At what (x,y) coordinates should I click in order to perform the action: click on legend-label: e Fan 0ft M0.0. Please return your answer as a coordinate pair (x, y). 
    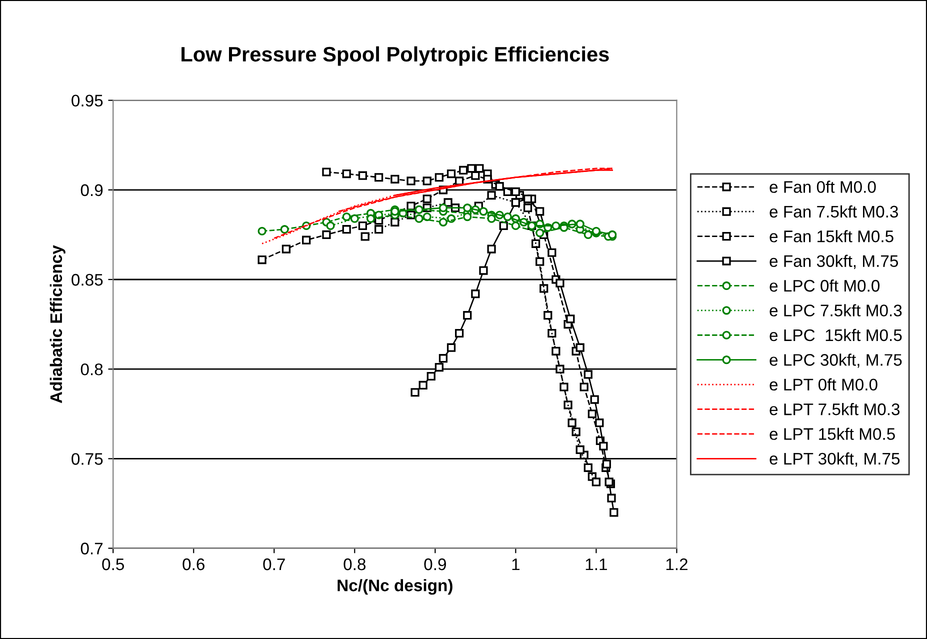
    Looking at the image, I should click on (823, 186).